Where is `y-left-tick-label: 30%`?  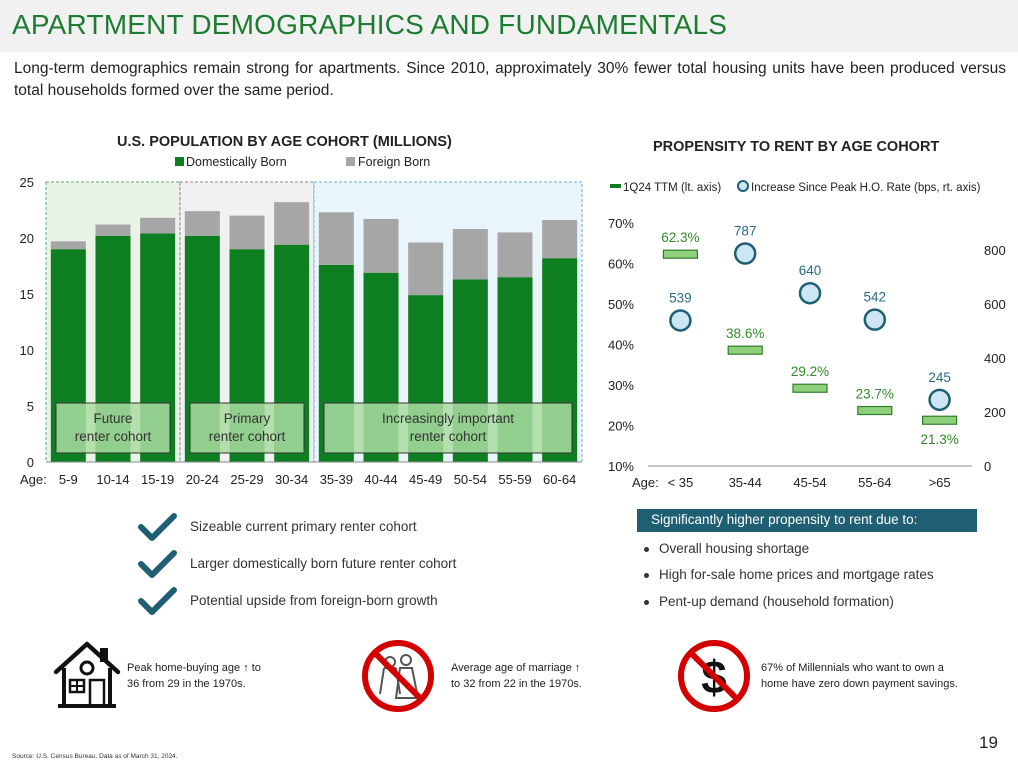
y-left-tick-label: 30% is located at coordinates (621, 385).